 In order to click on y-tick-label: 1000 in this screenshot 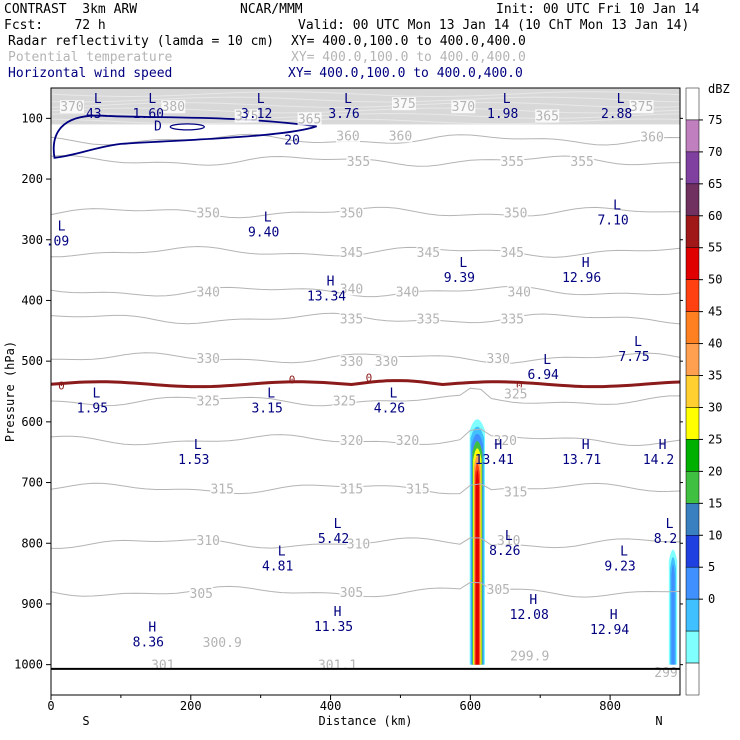, I will do `click(28, 665)`.